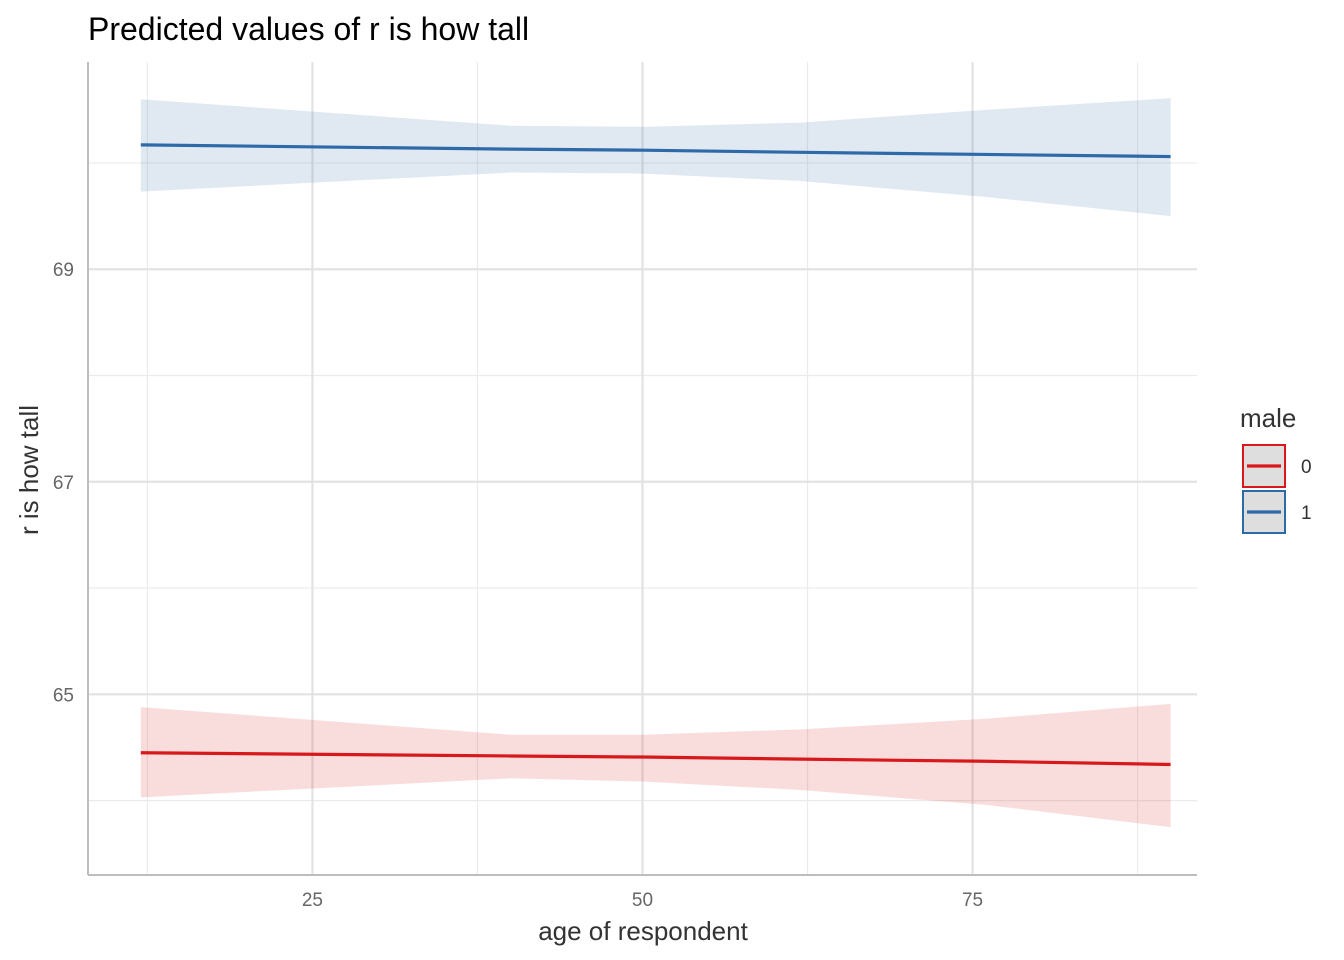  I want to click on legend-label-1: 1, so click(1306, 513).